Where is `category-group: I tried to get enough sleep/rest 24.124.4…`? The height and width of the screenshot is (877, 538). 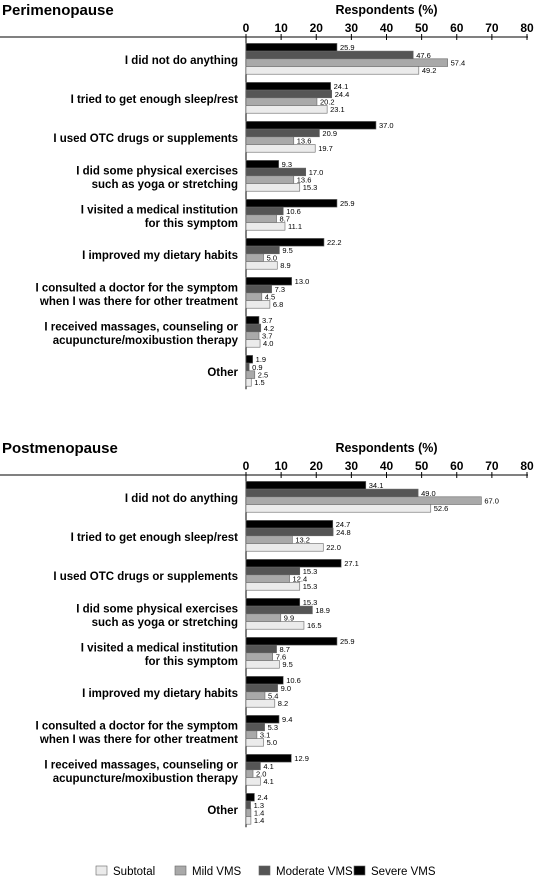
category-group: I tried to get enough sleep/rest 24.124.4… is located at coordinates (210, 98).